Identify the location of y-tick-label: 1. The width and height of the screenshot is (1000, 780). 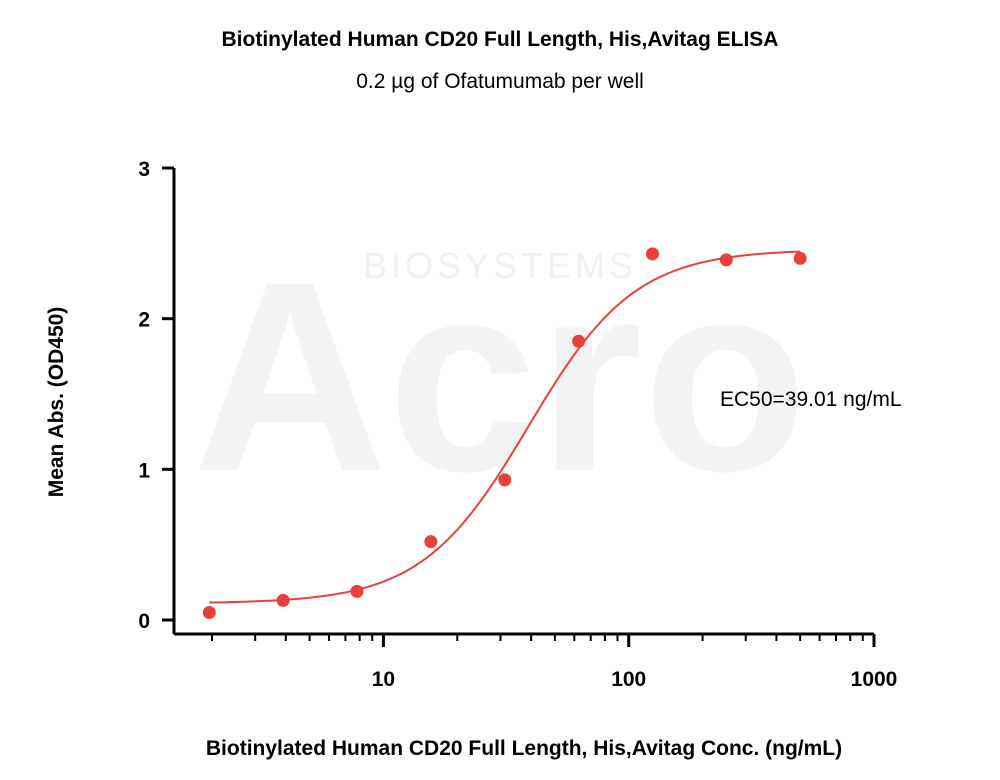
(144, 470).